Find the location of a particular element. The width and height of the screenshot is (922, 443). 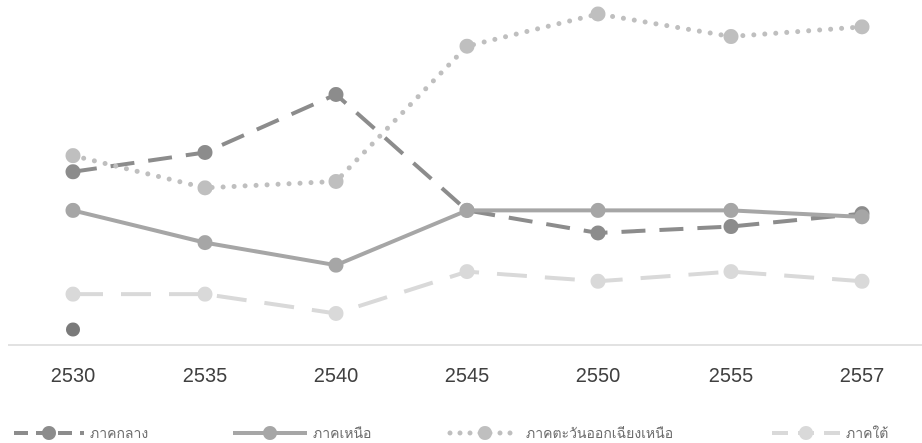

x-tick-label: 2545 is located at coordinates (467, 376).